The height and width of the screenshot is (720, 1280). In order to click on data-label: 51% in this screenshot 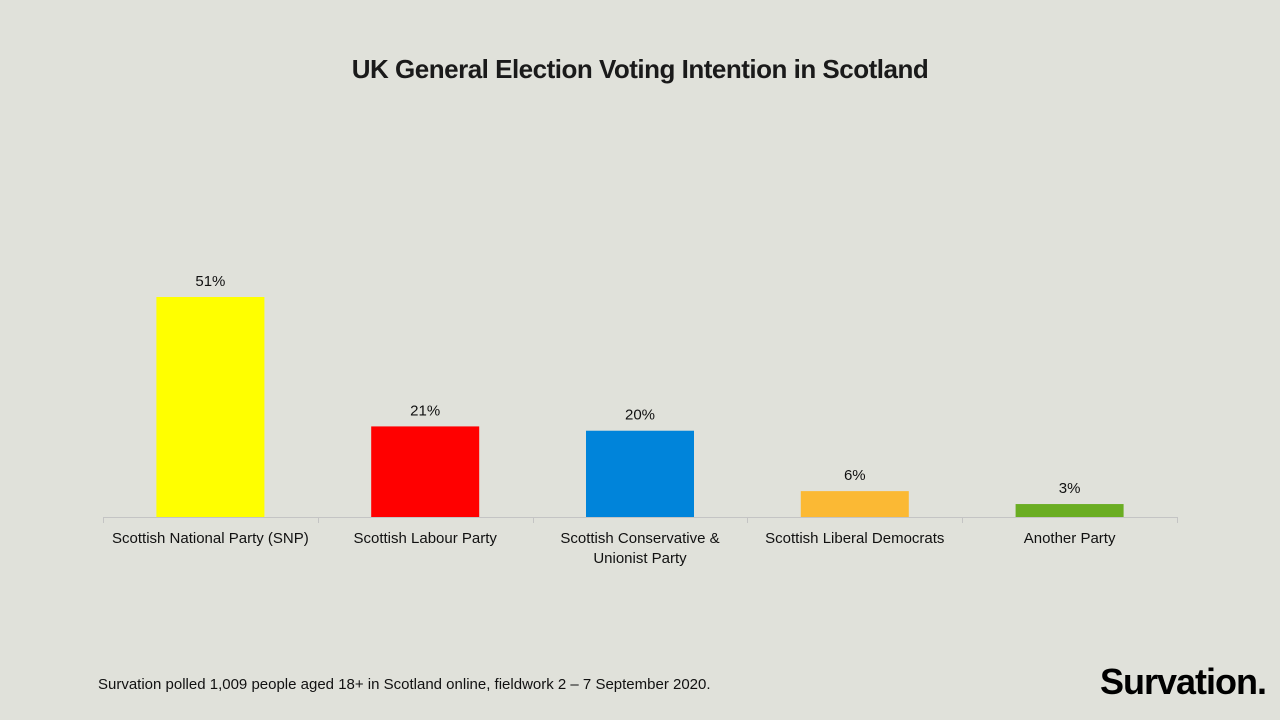, I will do `click(210, 281)`.